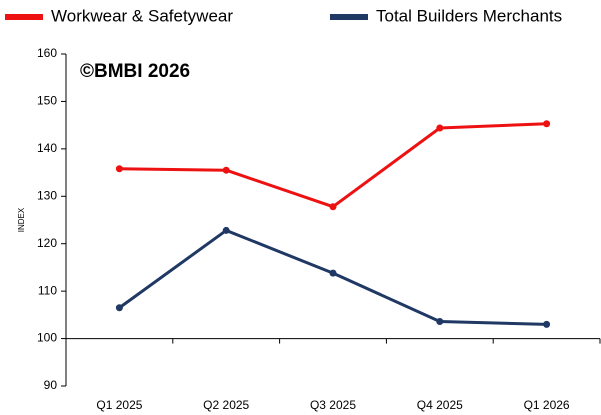 The height and width of the screenshot is (415, 601). Describe the element at coordinates (47, 338) in the screenshot. I see `y-tick-label: 100` at that location.